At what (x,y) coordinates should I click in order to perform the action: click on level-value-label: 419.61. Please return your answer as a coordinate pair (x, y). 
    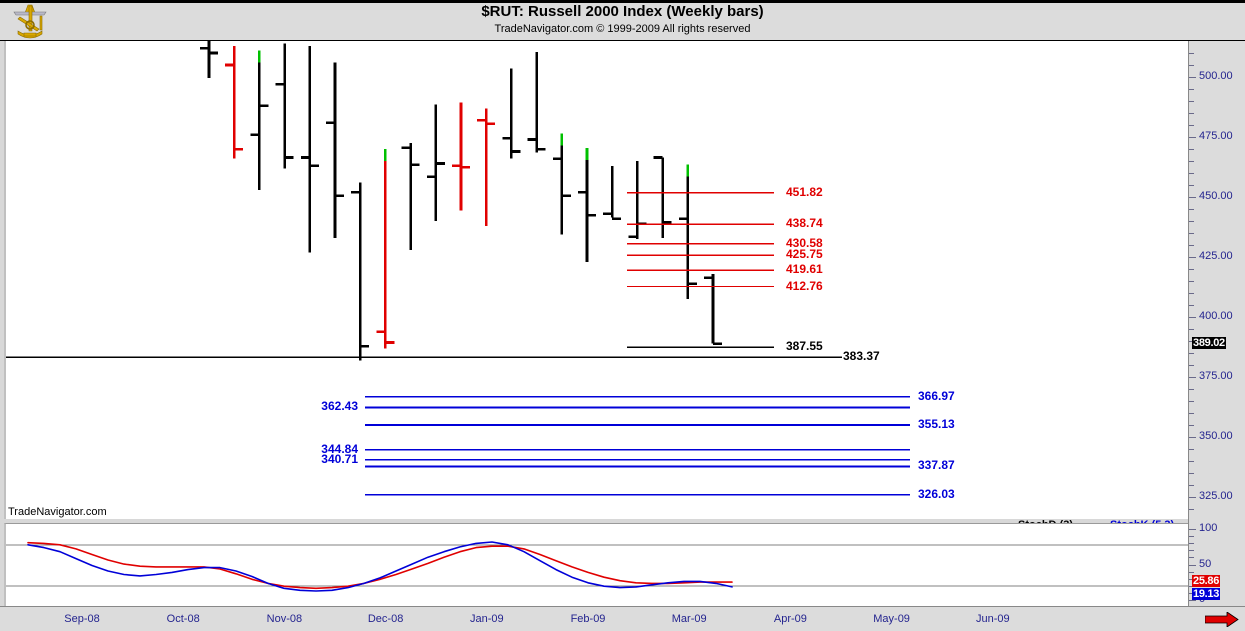
    Looking at the image, I should click on (804, 269).